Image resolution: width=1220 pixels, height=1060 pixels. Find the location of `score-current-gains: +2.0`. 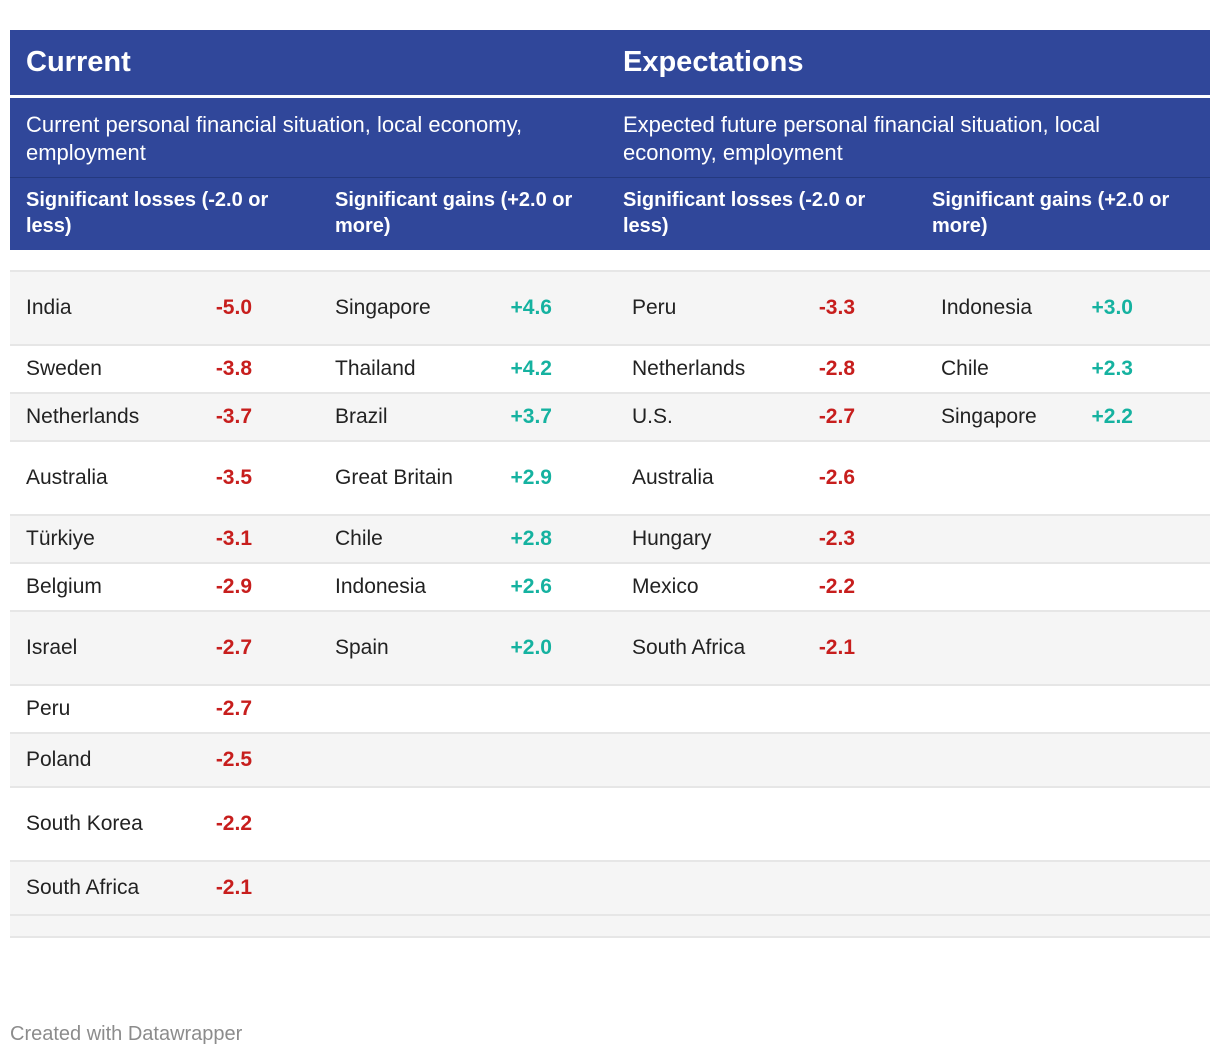

score-current-gains: +2.0 is located at coordinates (531, 647).